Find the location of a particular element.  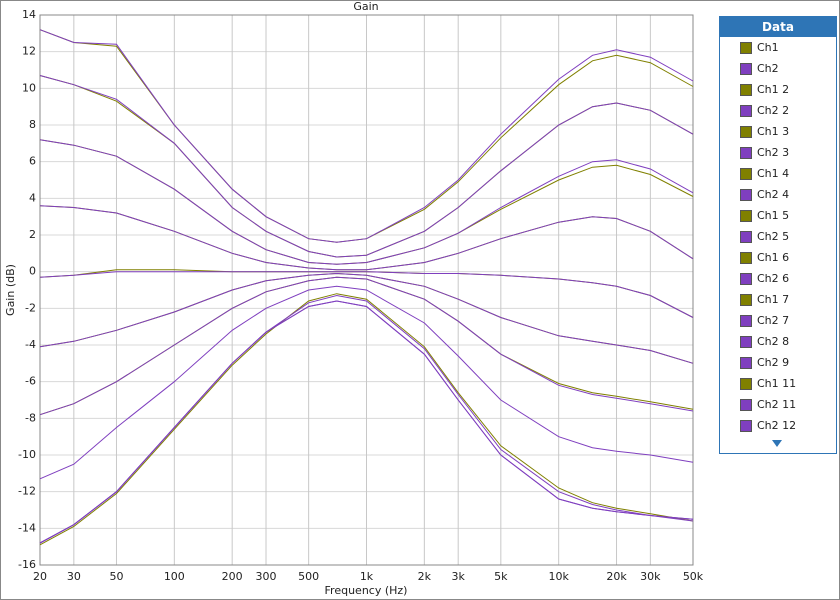

legend-label: Ch2 5 is located at coordinates (773, 236).